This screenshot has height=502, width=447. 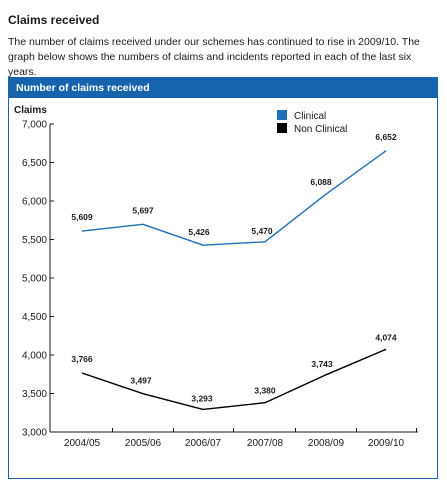 I want to click on data-label: 3,743, so click(x=322, y=364).